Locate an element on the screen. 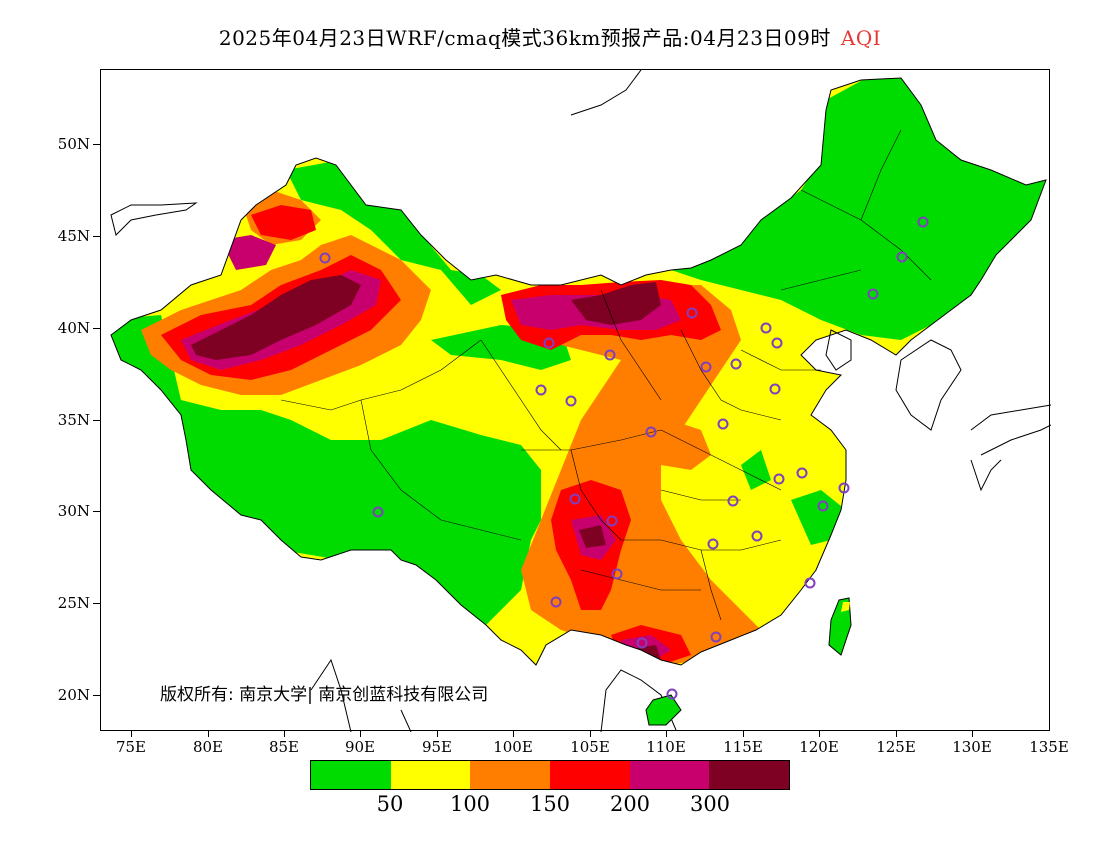  legend-label: 300 is located at coordinates (710, 804).